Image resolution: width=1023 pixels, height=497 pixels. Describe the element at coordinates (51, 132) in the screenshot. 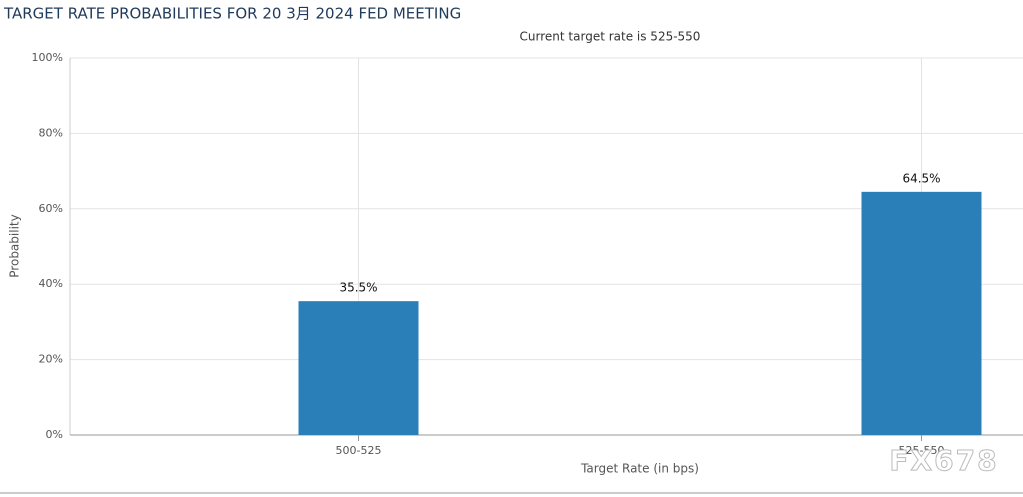

I see `y-tick-label: 80%` at that location.